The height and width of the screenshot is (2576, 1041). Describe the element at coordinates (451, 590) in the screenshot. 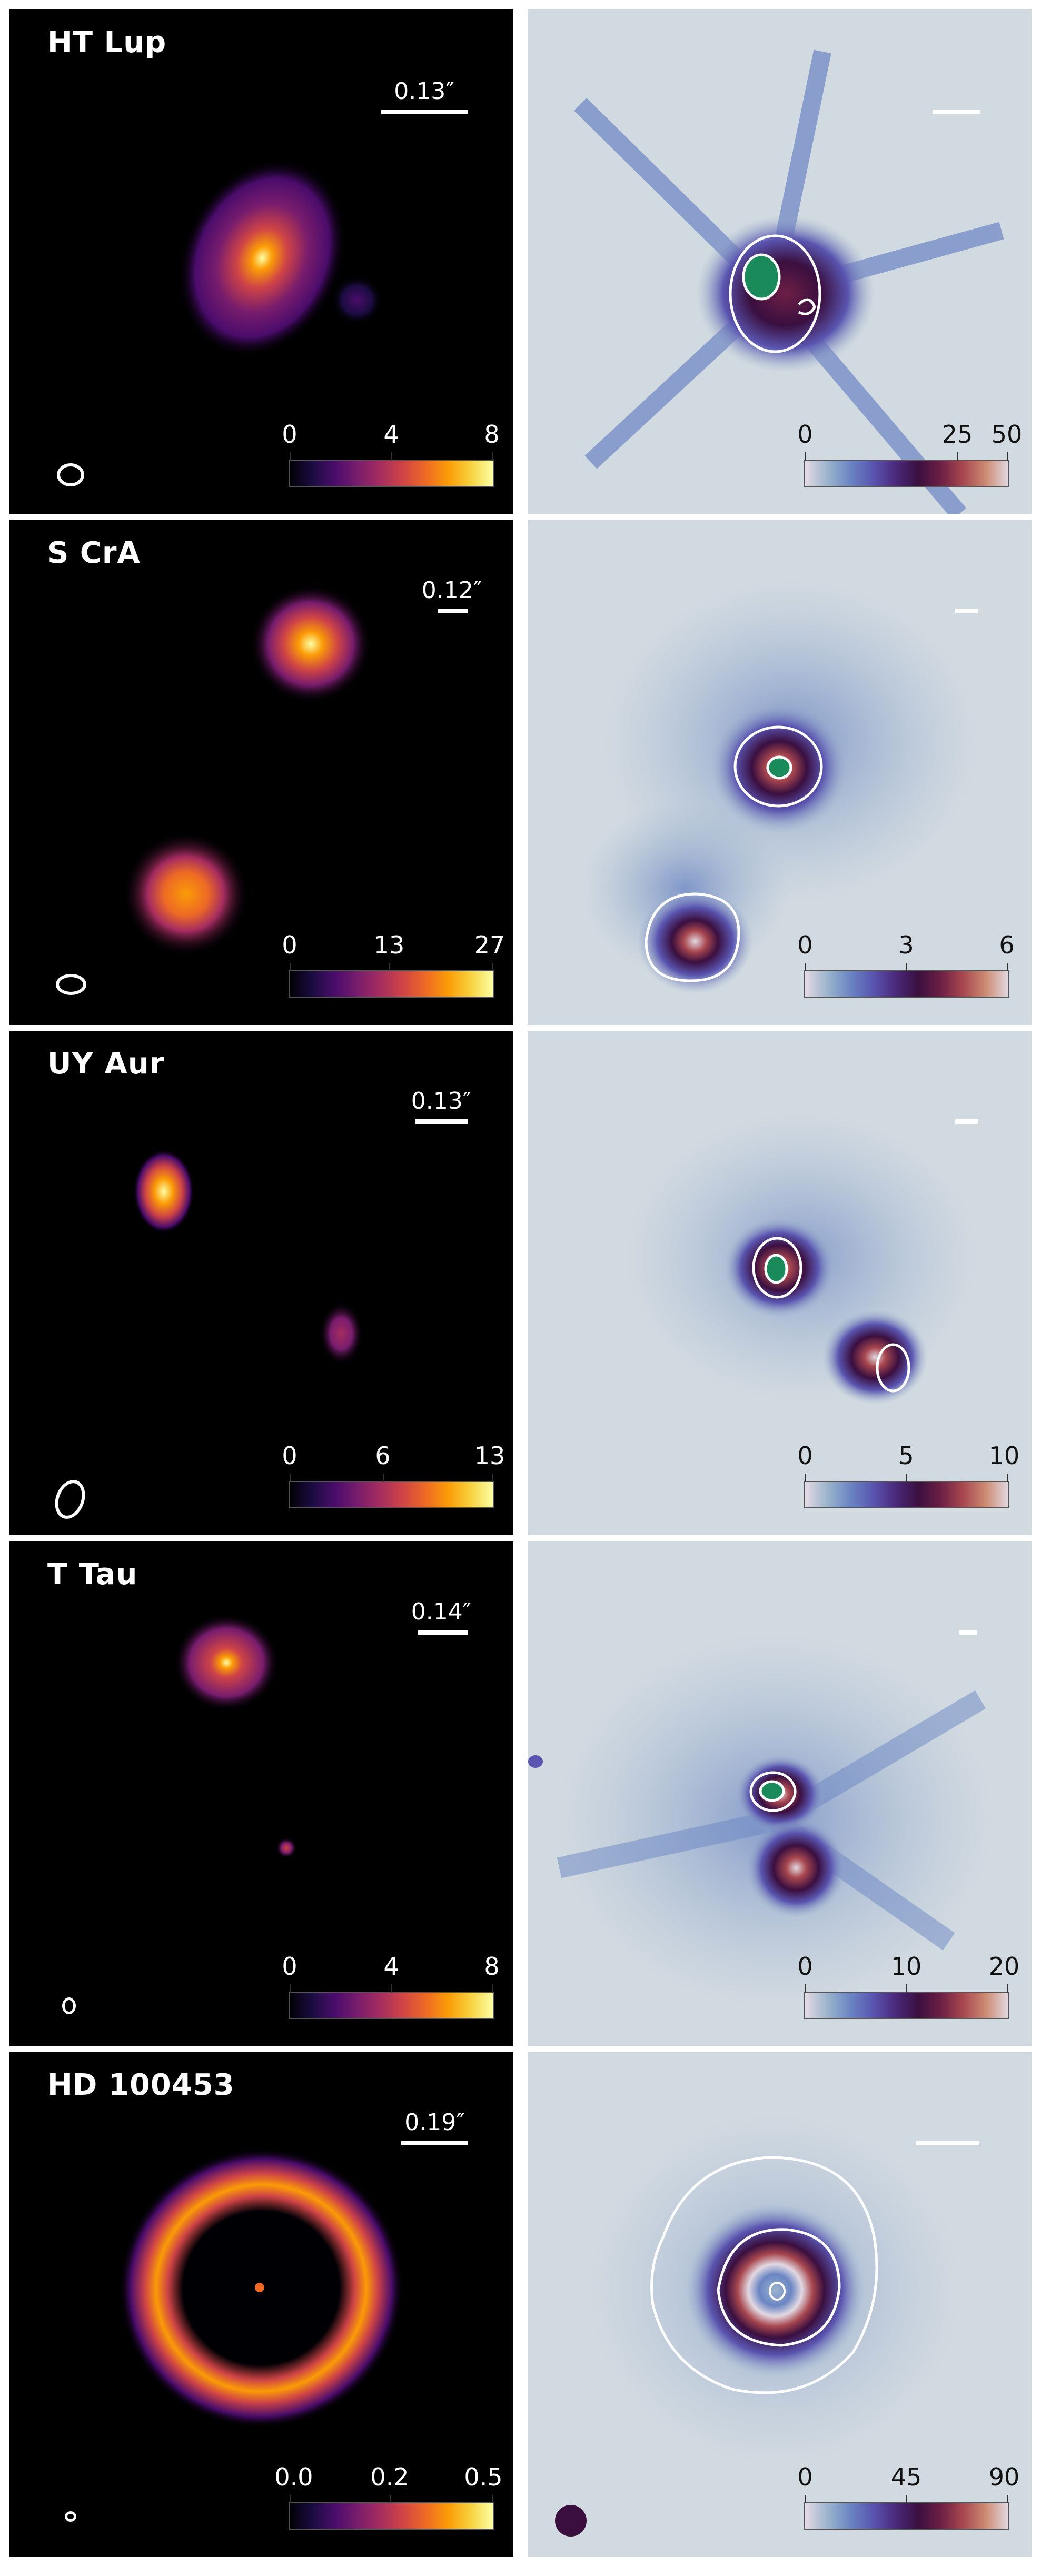

I see `scale-label: 0.12″` at that location.